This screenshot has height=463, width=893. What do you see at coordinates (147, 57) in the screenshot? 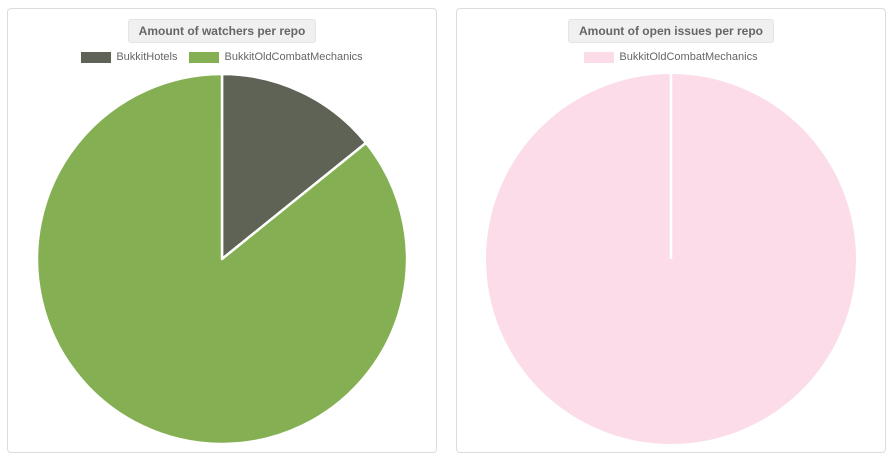
I see `legend-label: BukkitHotels` at bounding box center [147, 57].